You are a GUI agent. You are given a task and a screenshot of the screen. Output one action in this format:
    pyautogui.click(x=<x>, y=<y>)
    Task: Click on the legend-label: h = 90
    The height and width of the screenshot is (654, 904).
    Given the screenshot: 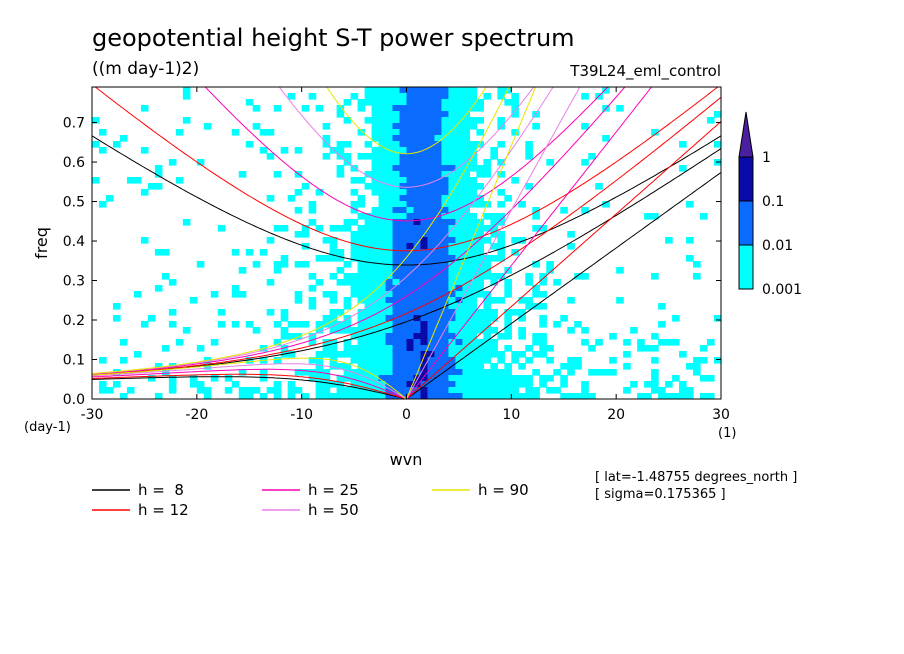 What is the action you would take?
    pyautogui.click(x=503, y=490)
    